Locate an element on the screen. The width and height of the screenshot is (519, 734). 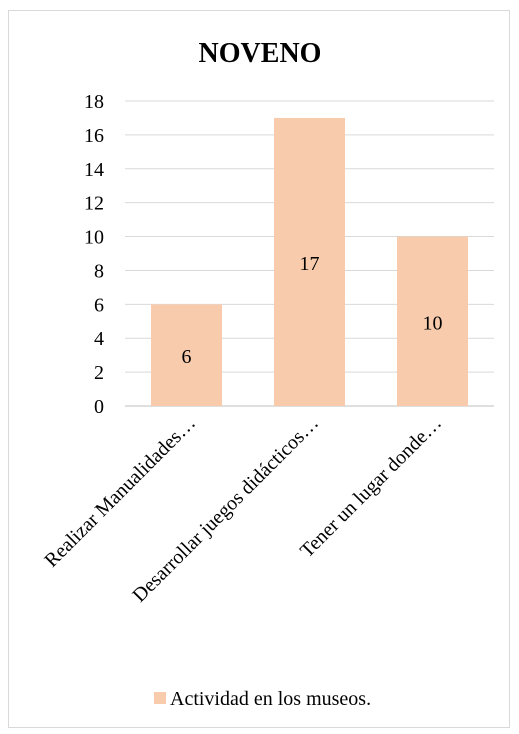
data-labels: 6 17 10 is located at coordinates (312, 310).